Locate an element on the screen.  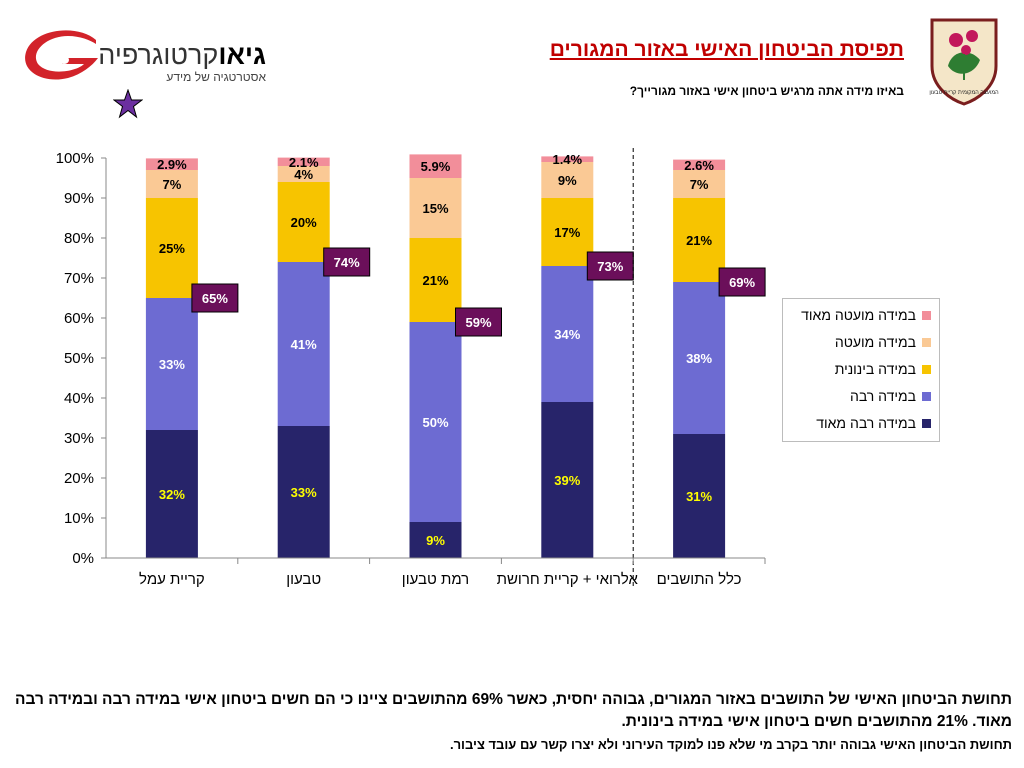
bar-data-label: 2.1% is located at coordinates (304, 162).